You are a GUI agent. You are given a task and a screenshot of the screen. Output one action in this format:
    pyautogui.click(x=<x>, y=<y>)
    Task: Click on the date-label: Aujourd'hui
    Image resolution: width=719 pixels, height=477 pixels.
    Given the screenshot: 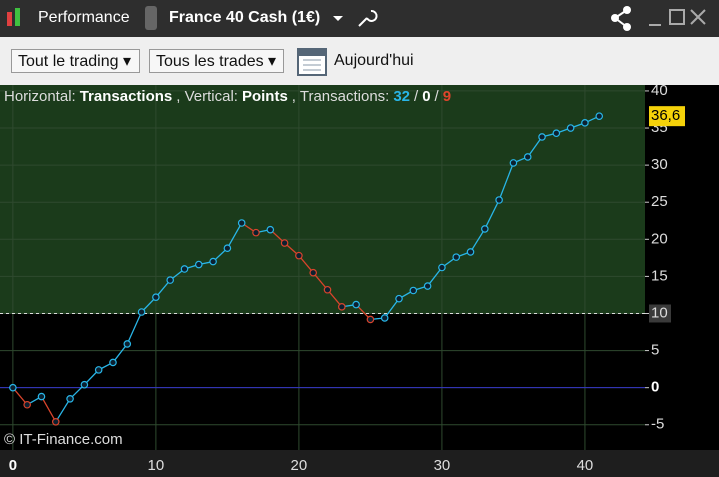 What is the action you would take?
    pyautogui.click(x=374, y=60)
    